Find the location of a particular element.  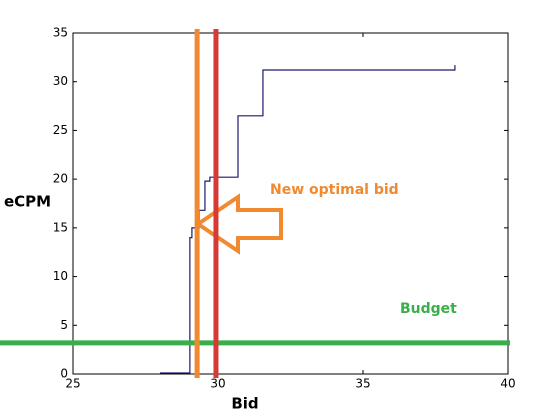

y-tick-label: 0 is located at coordinates (64, 374).